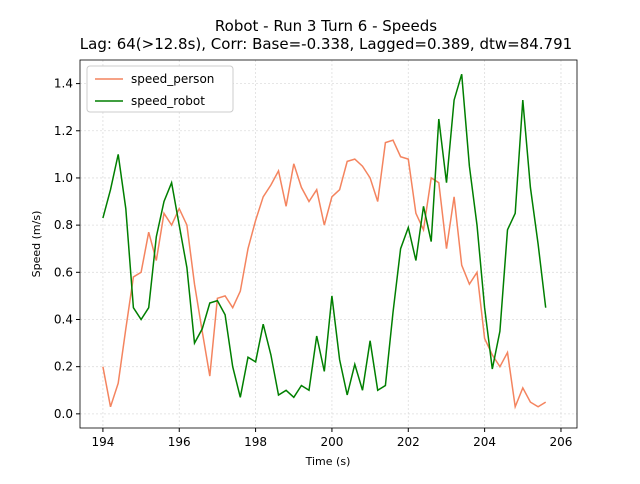 This screenshot has width=640, height=484. Describe the element at coordinates (63, 414) in the screenshot. I see `y-tick-label: 0.0` at that location.